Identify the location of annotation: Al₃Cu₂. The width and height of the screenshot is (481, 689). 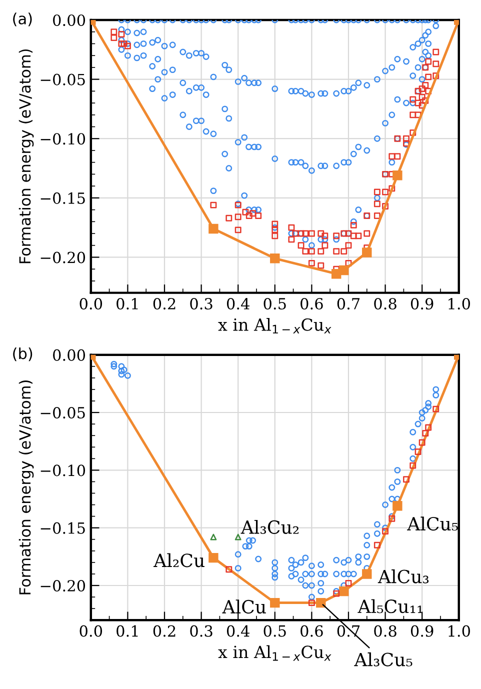
(269, 527).